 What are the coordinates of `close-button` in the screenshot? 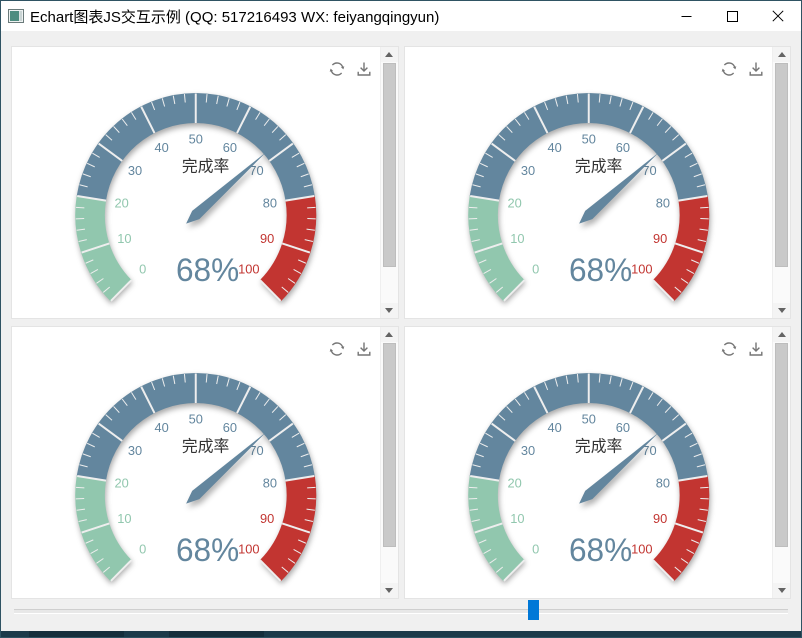 It's located at (778, 16).